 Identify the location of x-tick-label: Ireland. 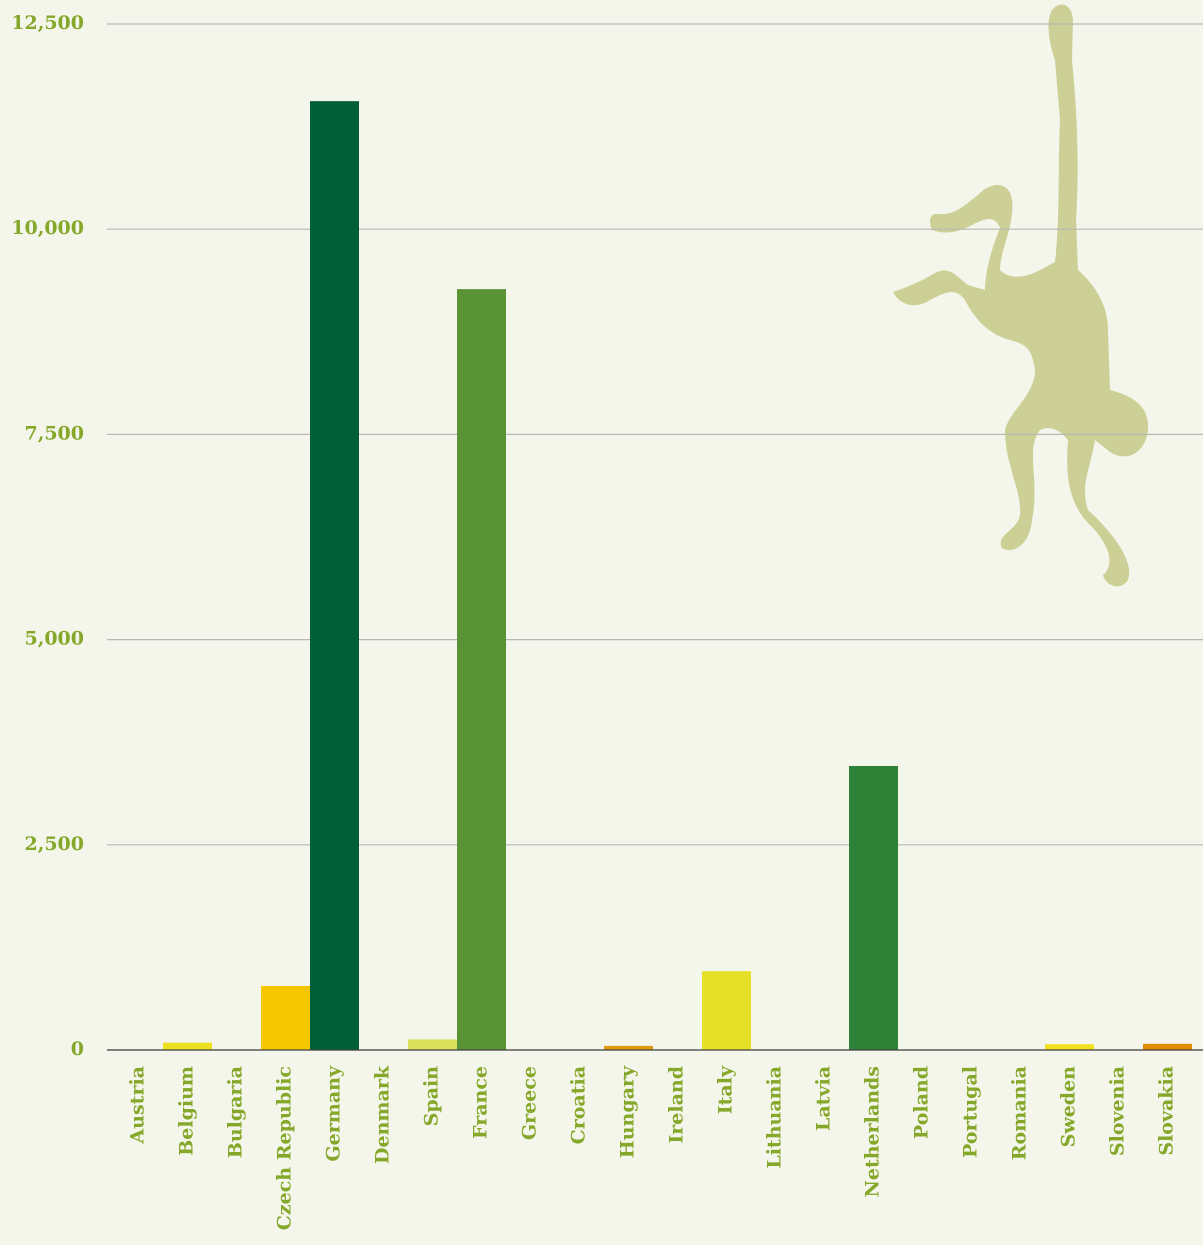
(677, 1105).